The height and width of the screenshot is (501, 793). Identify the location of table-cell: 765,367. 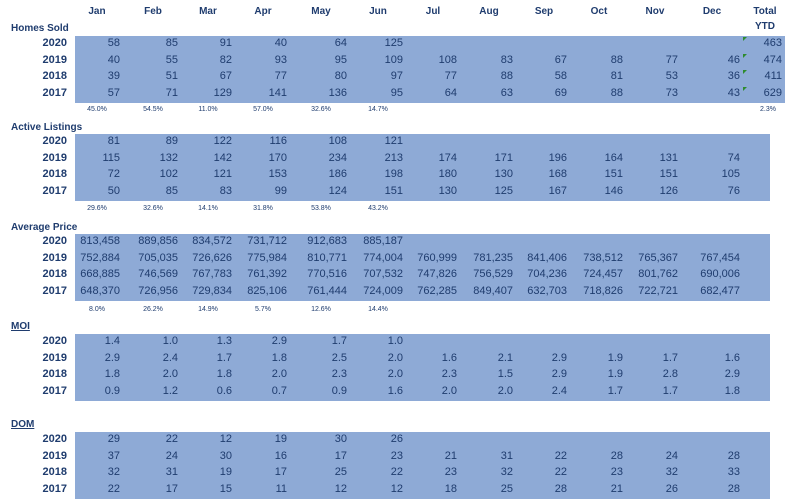
(658, 257).